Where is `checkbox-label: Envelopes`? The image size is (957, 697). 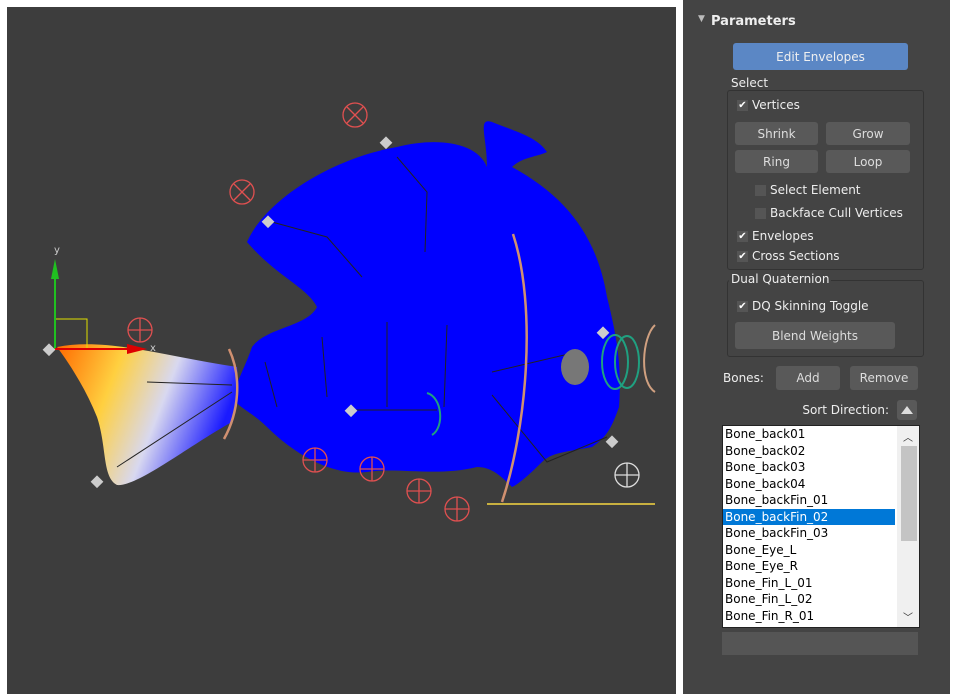 checkbox-label: Envelopes is located at coordinates (783, 236).